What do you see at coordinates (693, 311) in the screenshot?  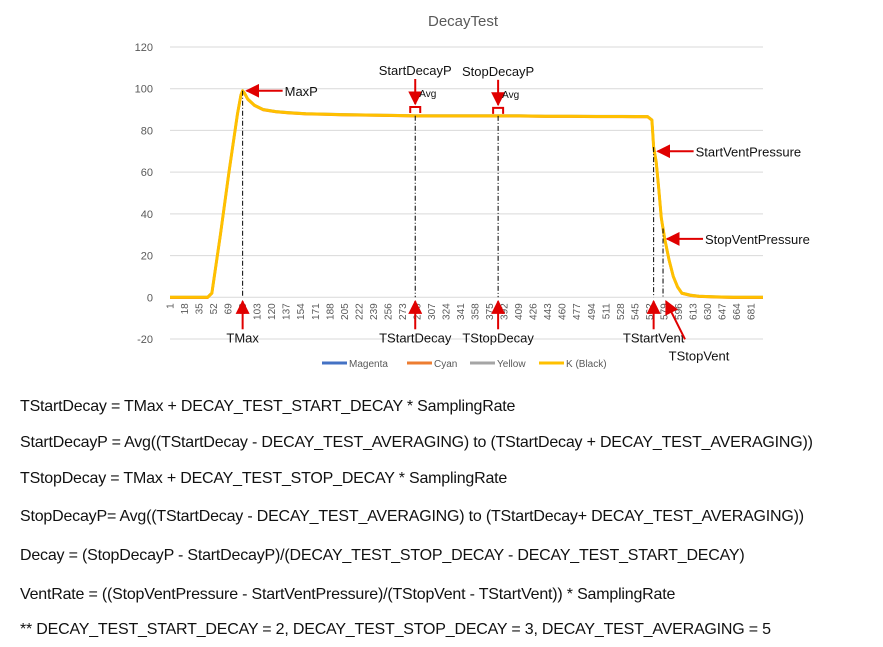 I see `x-tick-label: 613` at bounding box center [693, 311].